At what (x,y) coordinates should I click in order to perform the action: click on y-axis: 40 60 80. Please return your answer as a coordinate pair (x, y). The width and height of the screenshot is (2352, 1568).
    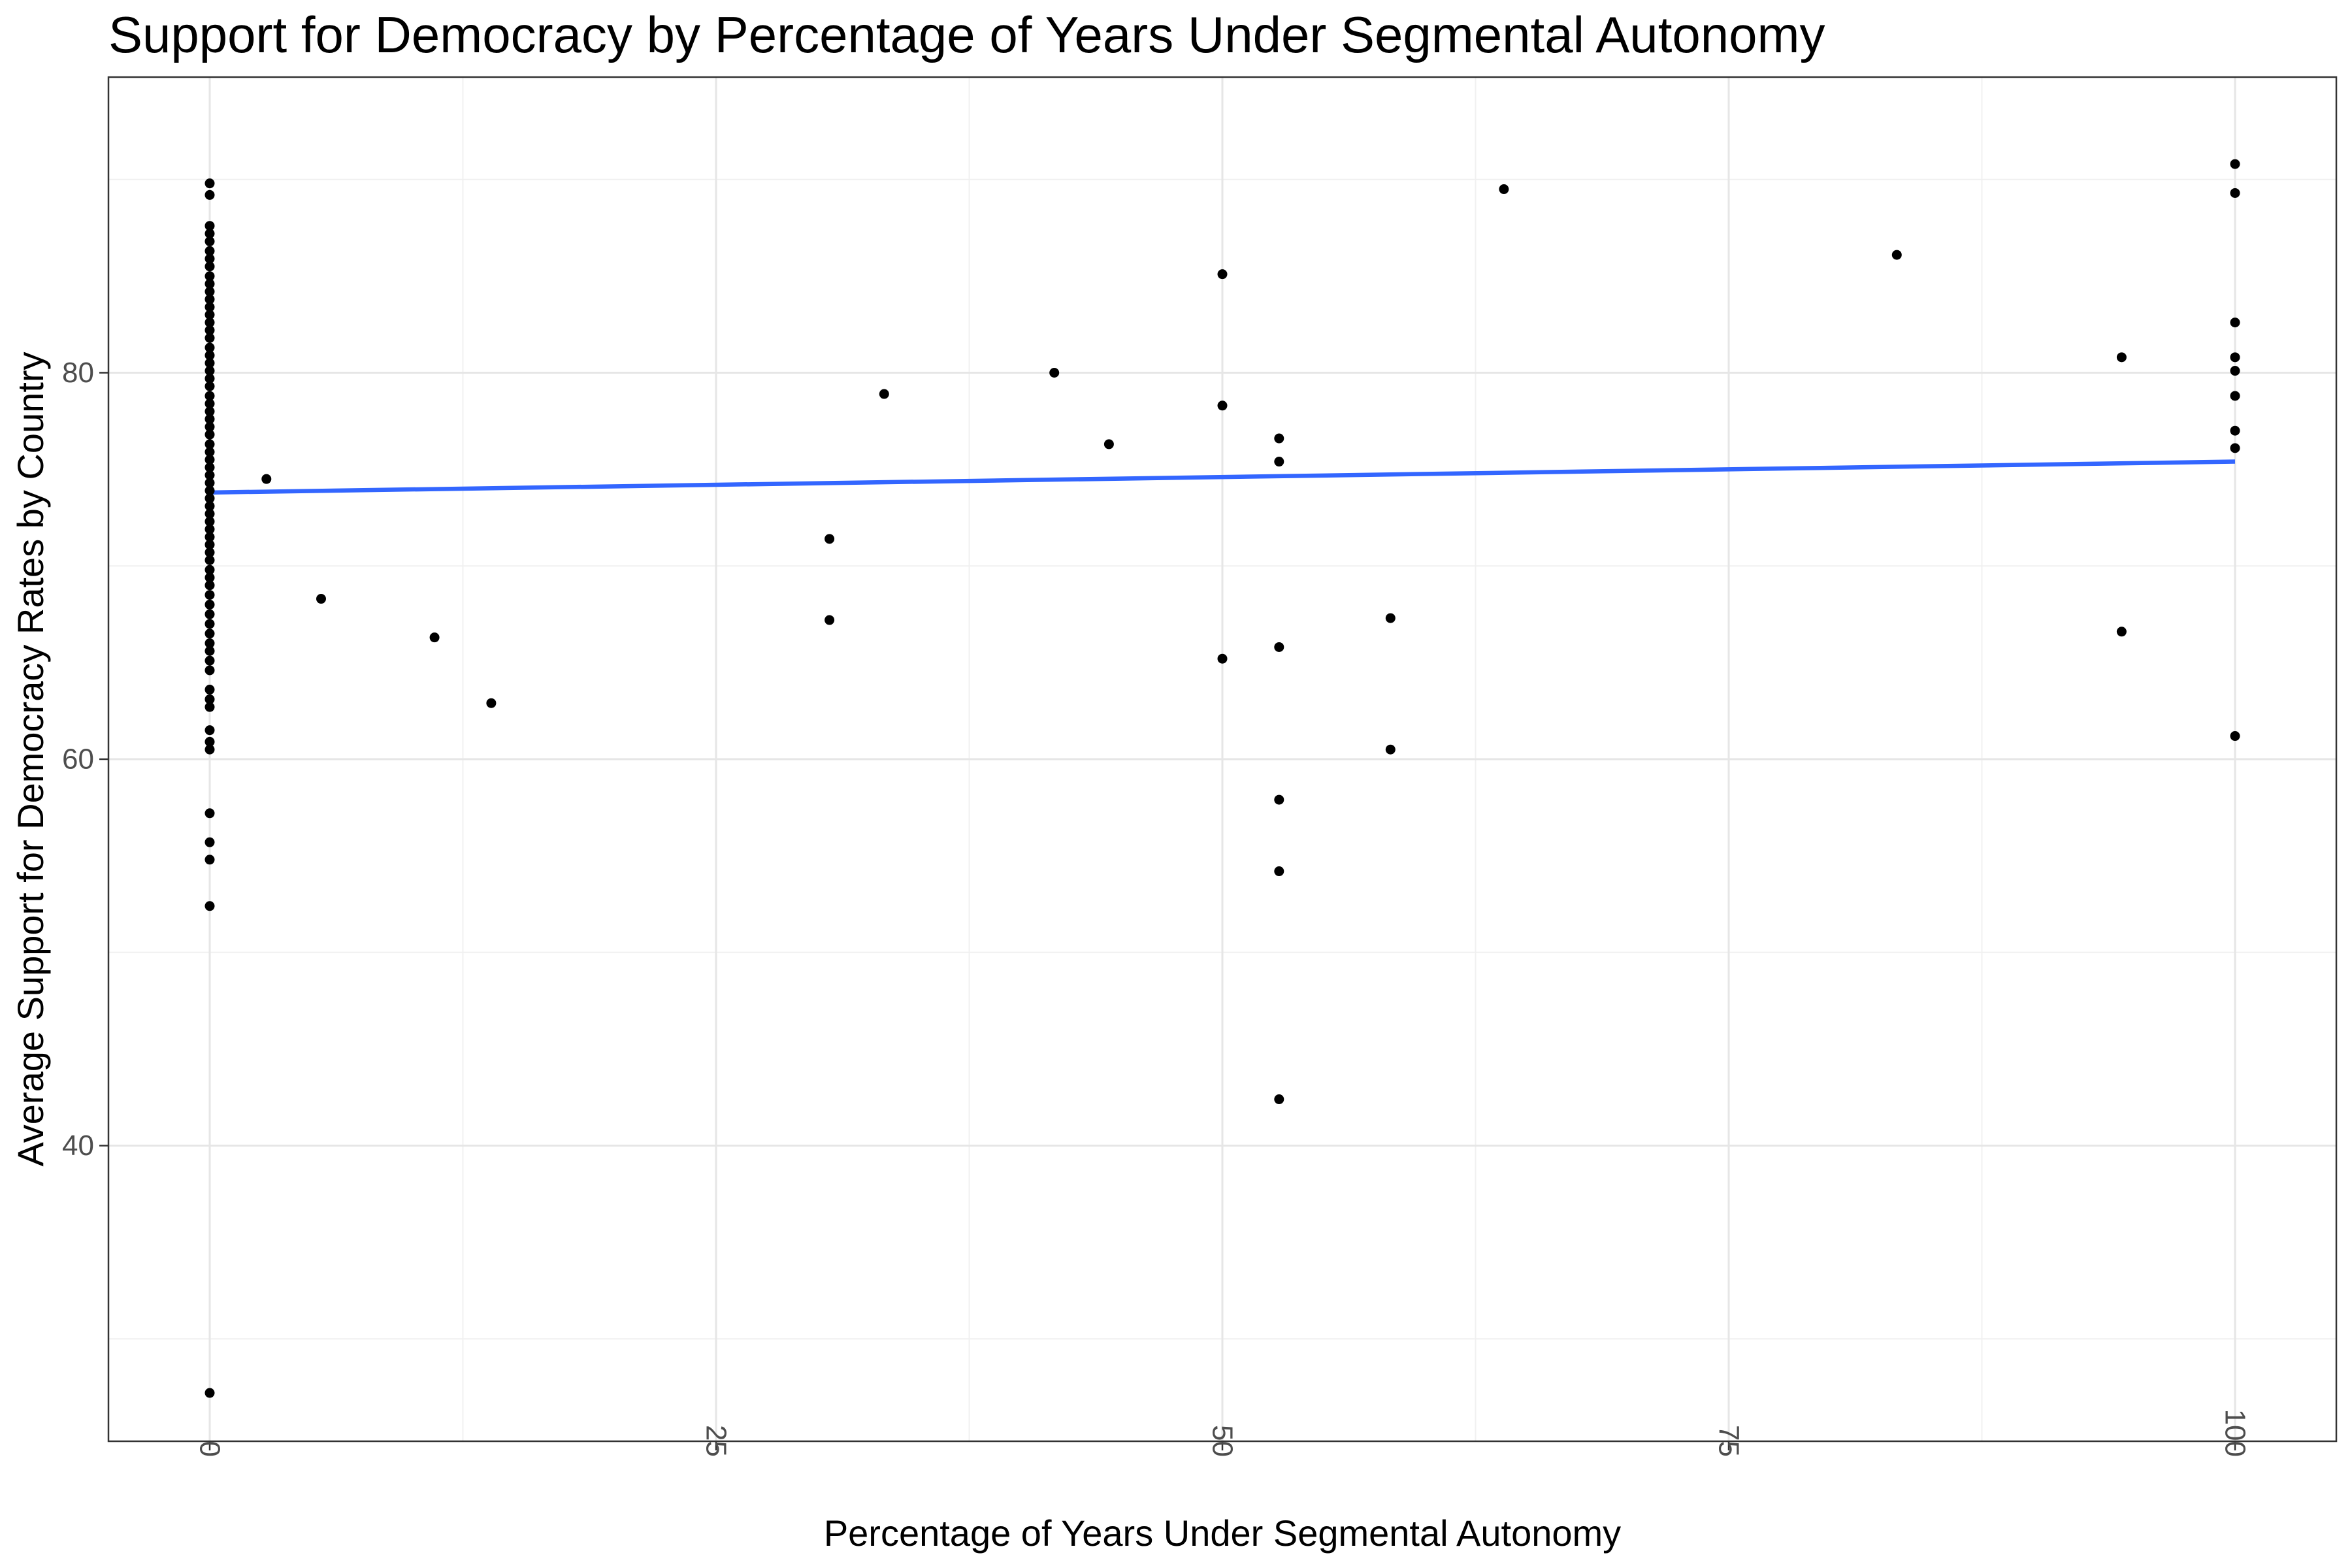
    Looking at the image, I should click on (85, 759).